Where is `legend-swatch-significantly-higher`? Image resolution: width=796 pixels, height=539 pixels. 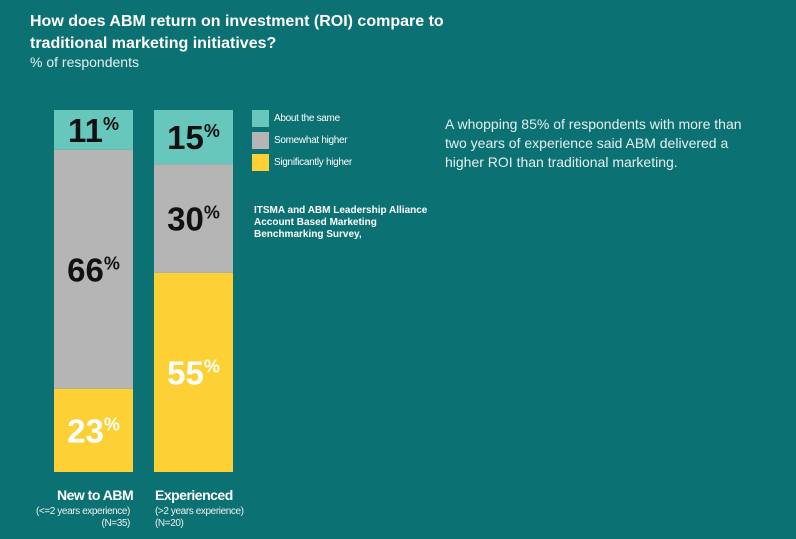 legend-swatch-significantly-higher is located at coordinates (260, 162).